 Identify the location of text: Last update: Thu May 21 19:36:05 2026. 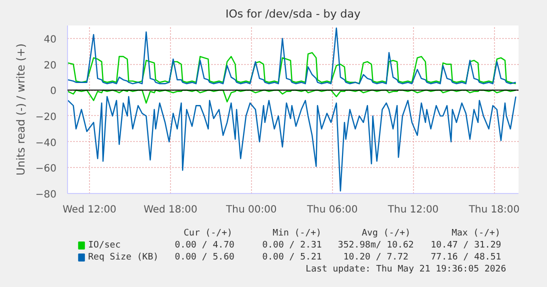
(406, 269).